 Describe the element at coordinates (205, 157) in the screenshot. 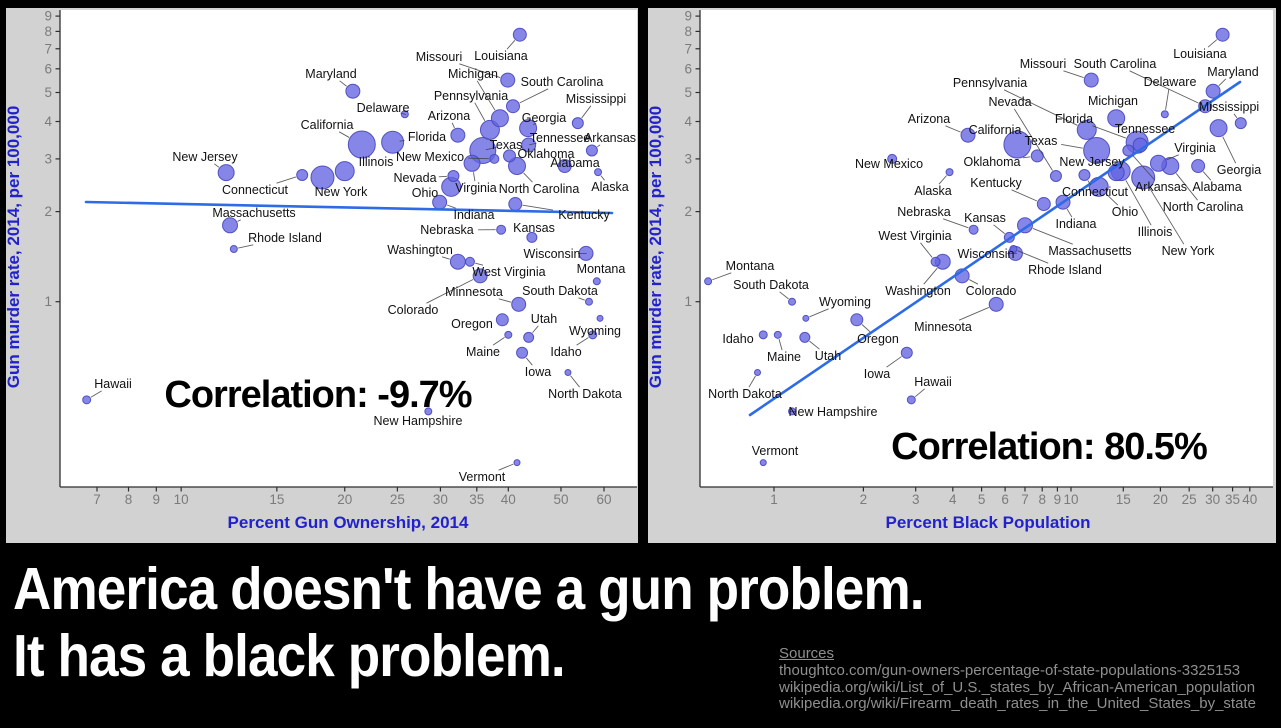

I see `label-new-jersey: New Jersey` at that location.